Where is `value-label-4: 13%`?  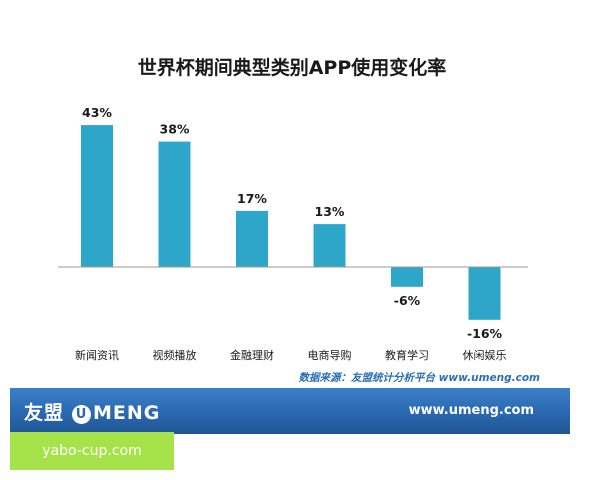 value-label-4: 13% is located at coordinates (330, 211).